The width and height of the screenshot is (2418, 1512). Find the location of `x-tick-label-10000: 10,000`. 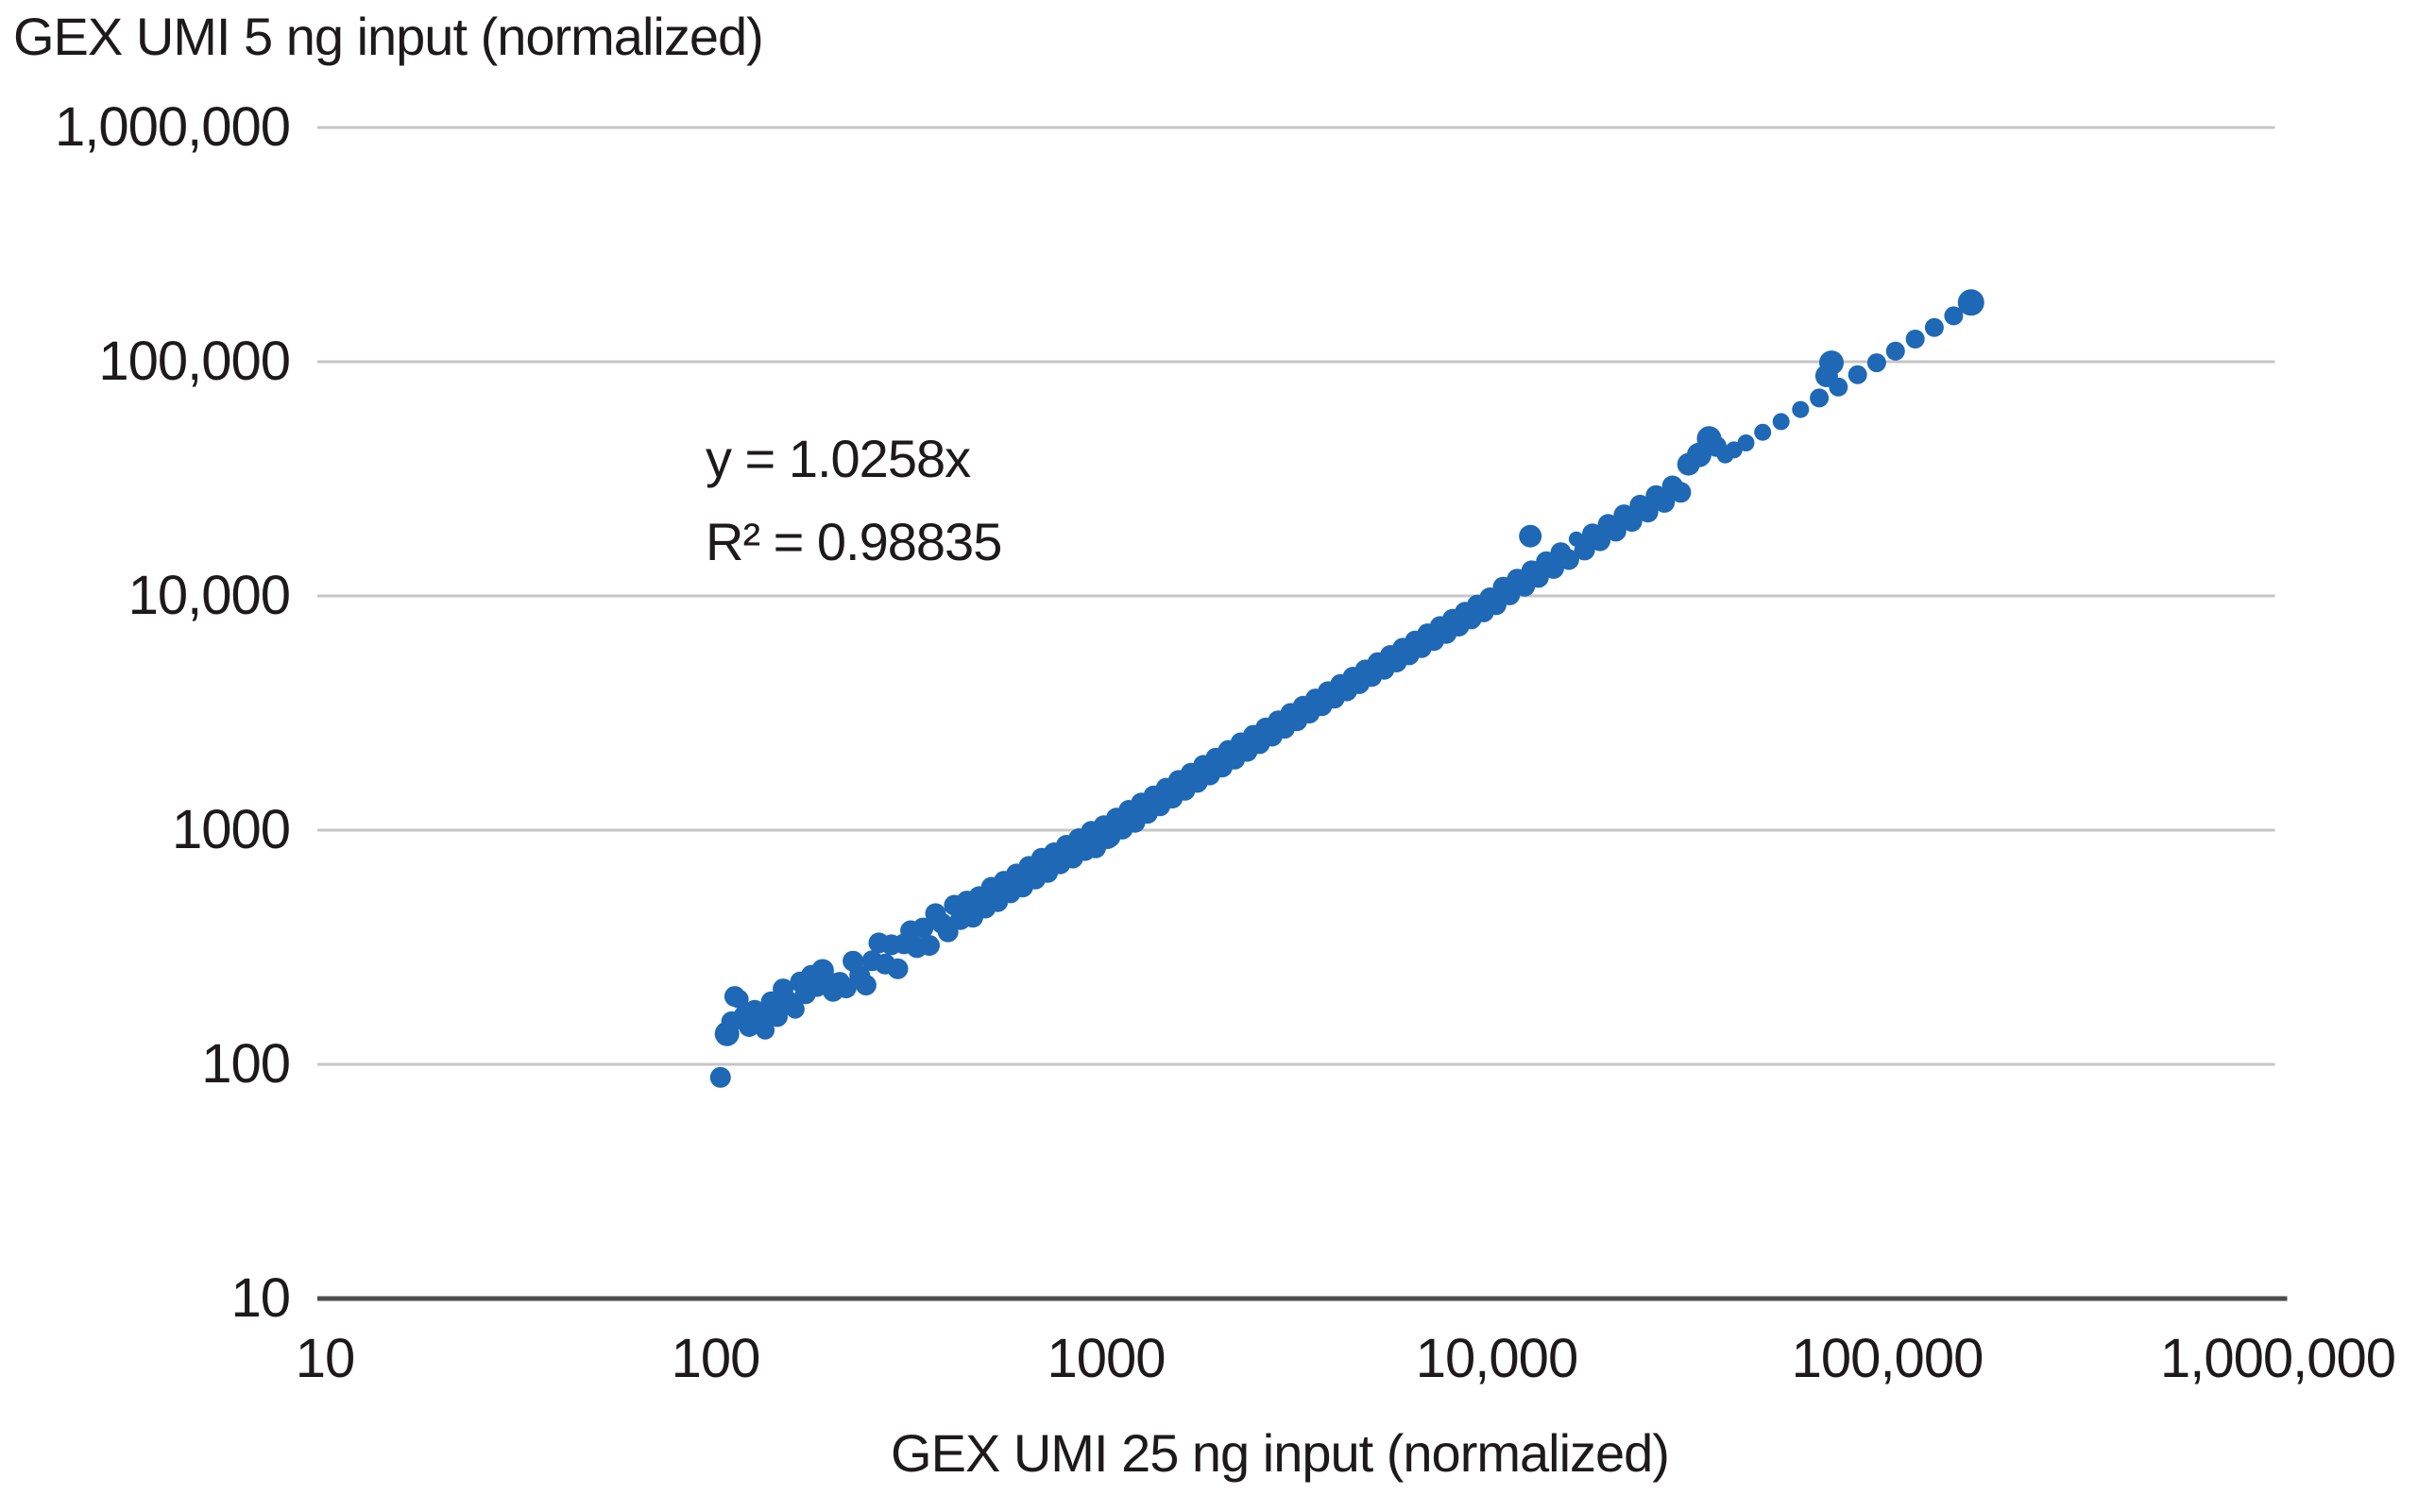

x-tick-label-10000: 10,000 is located at coordinates (1496, 1358).